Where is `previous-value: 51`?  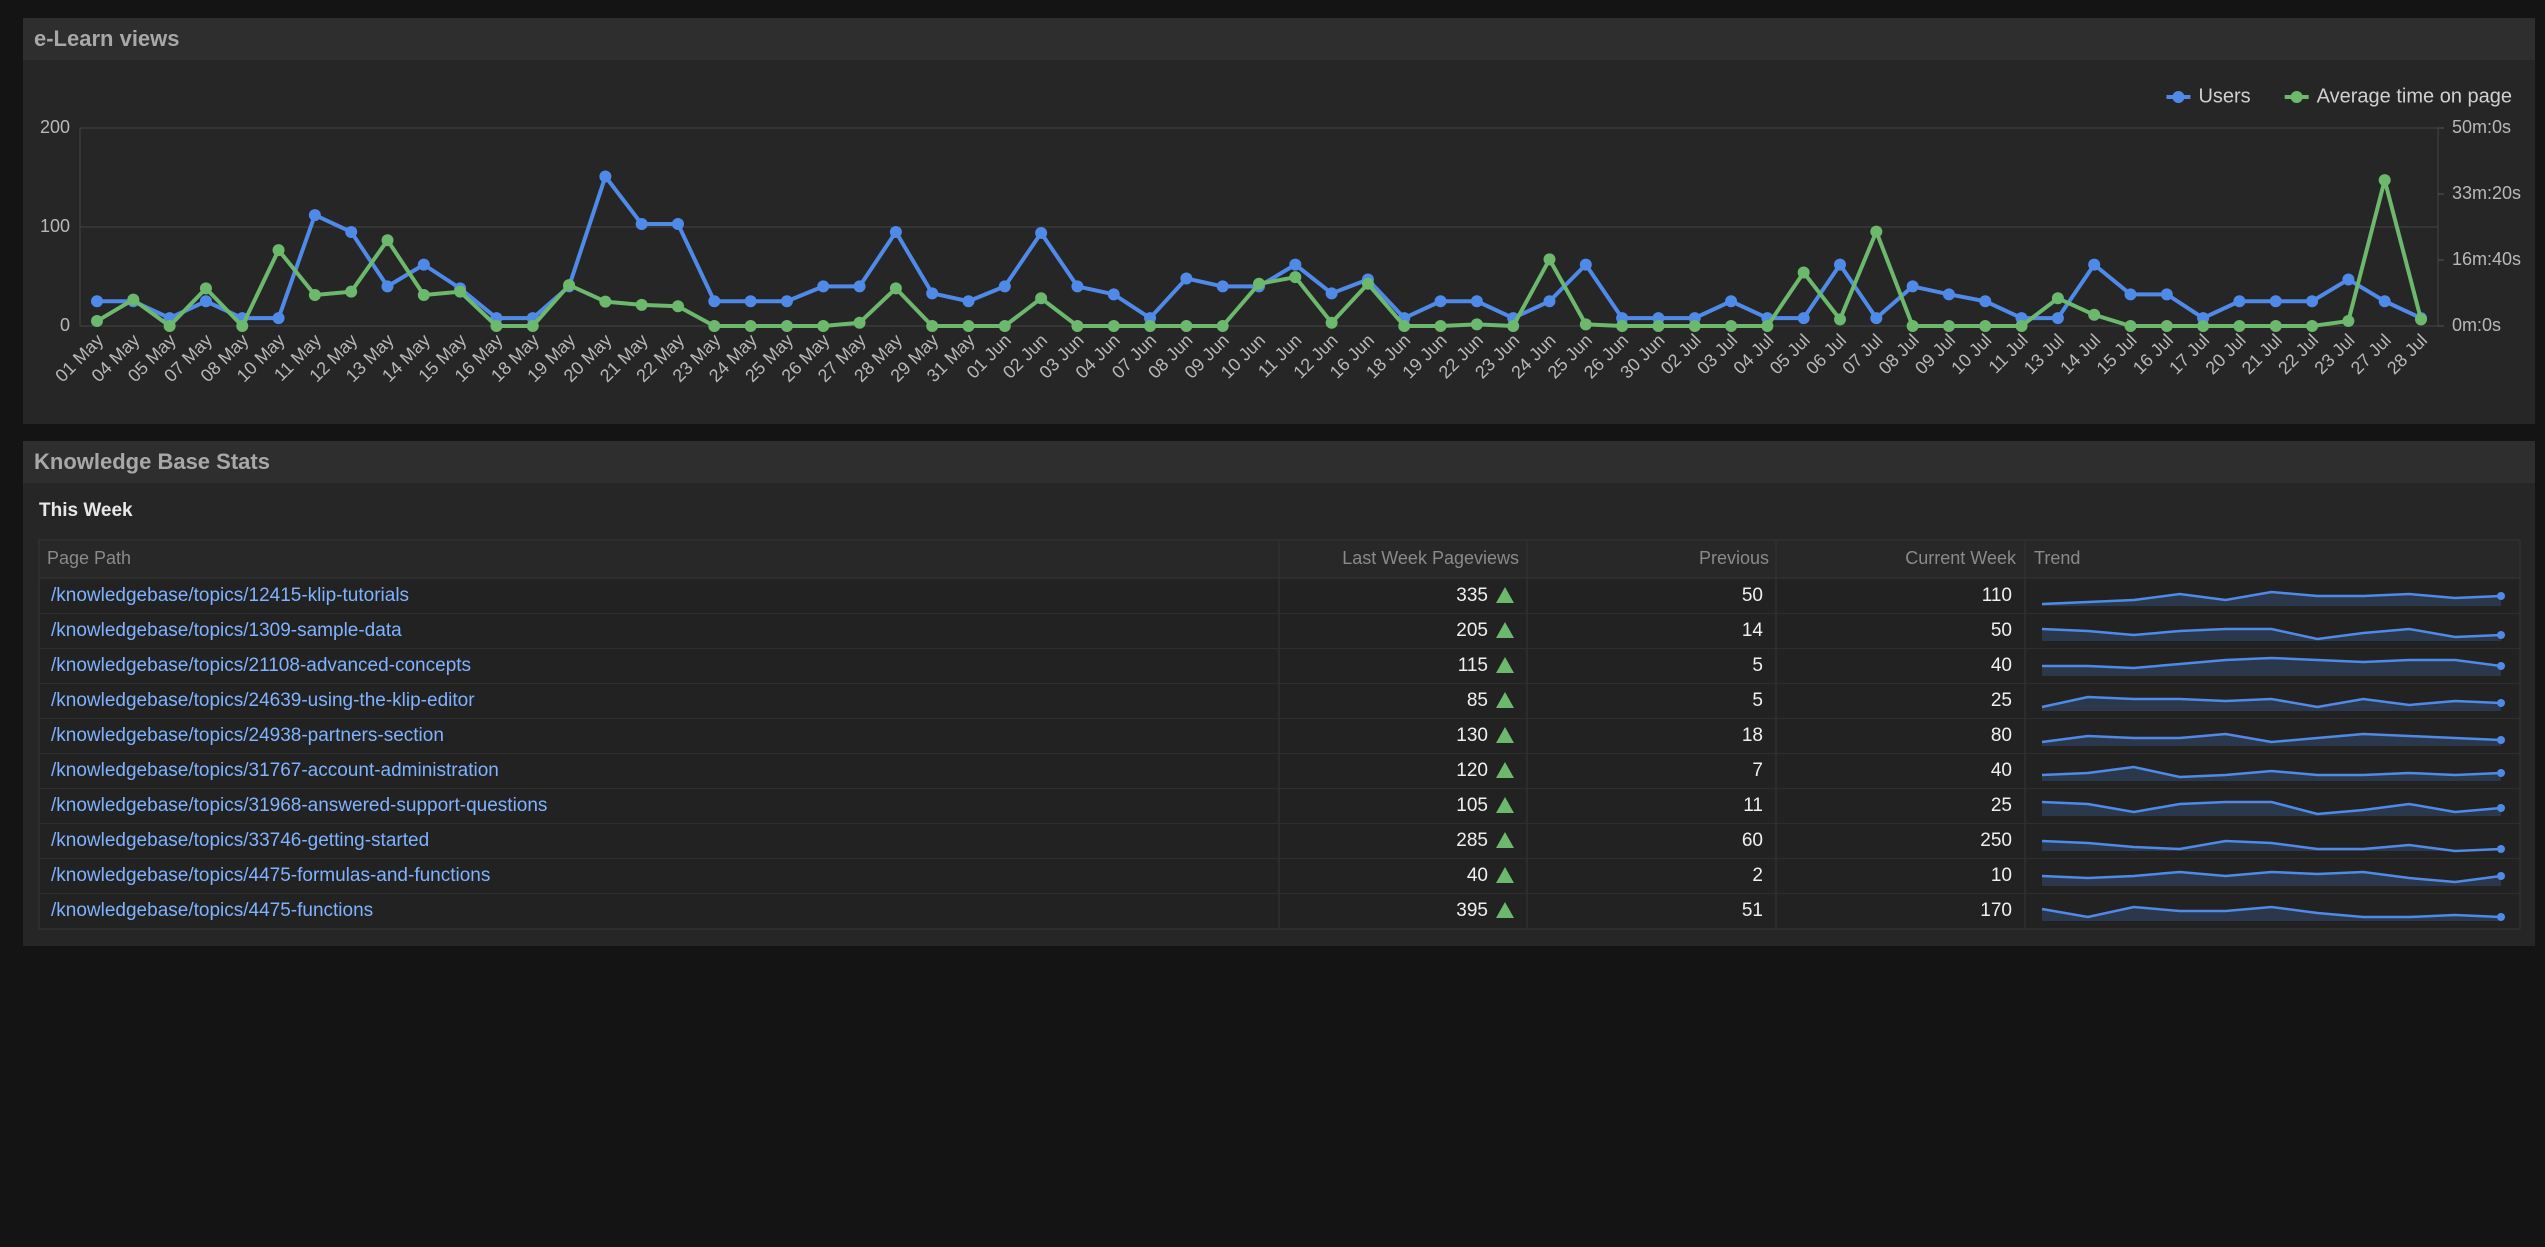
previous-value: 51 is located at coordinates (1752, 910).